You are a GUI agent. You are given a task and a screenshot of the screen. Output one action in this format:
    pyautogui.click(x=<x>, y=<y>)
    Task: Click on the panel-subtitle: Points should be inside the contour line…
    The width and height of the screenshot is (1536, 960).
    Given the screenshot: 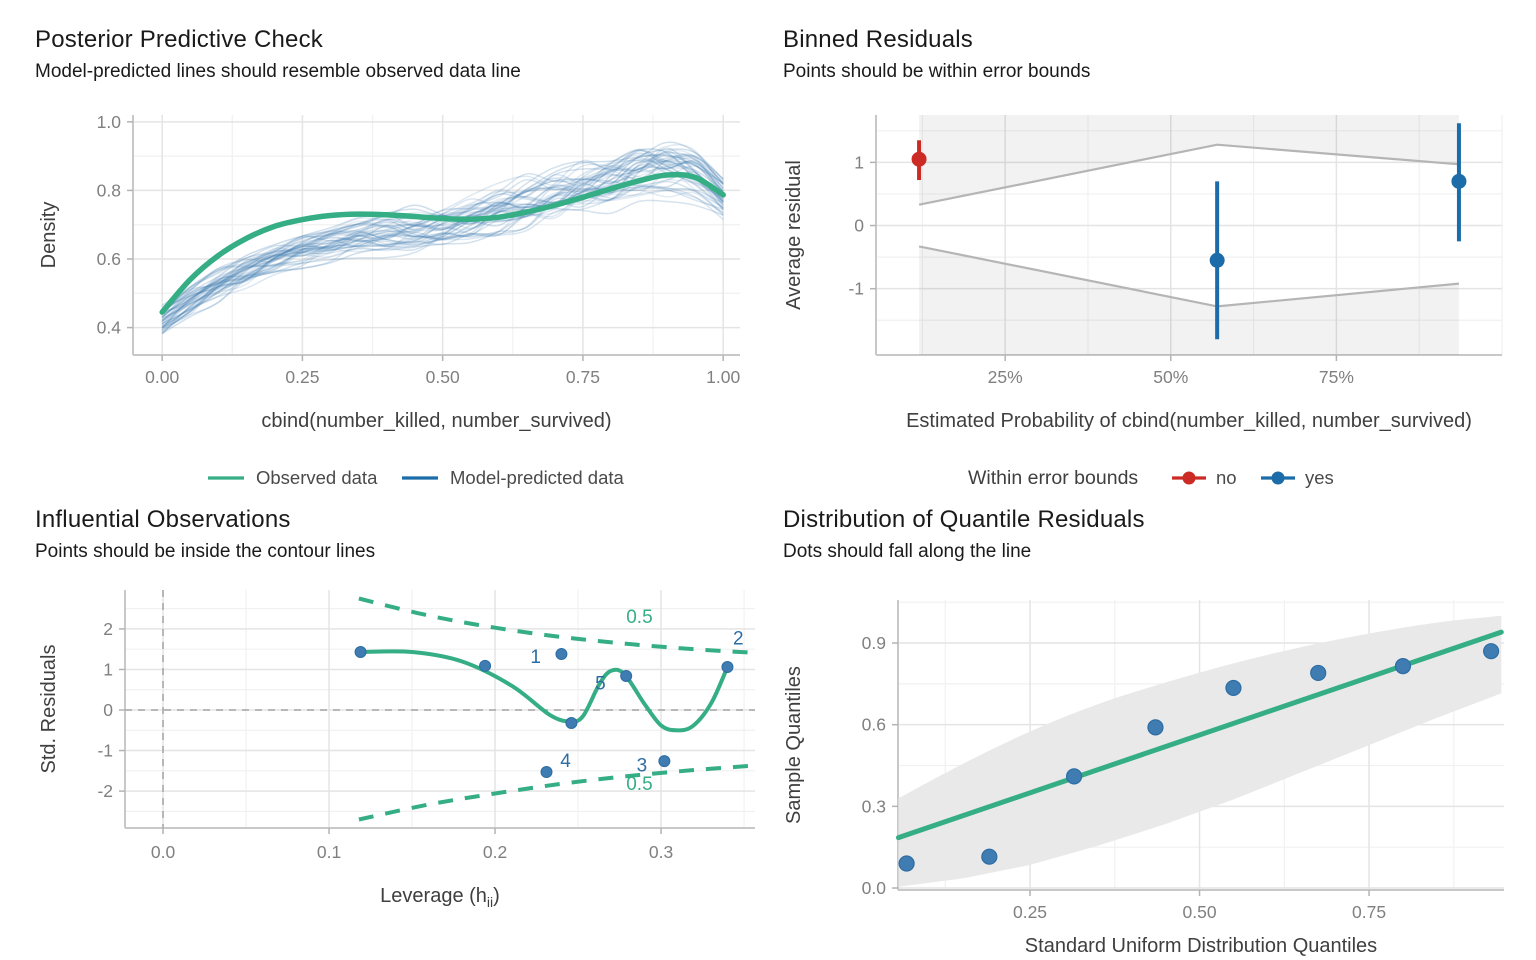 What is the action you would take?
    pyautogui.click(x=205, y=551)
    